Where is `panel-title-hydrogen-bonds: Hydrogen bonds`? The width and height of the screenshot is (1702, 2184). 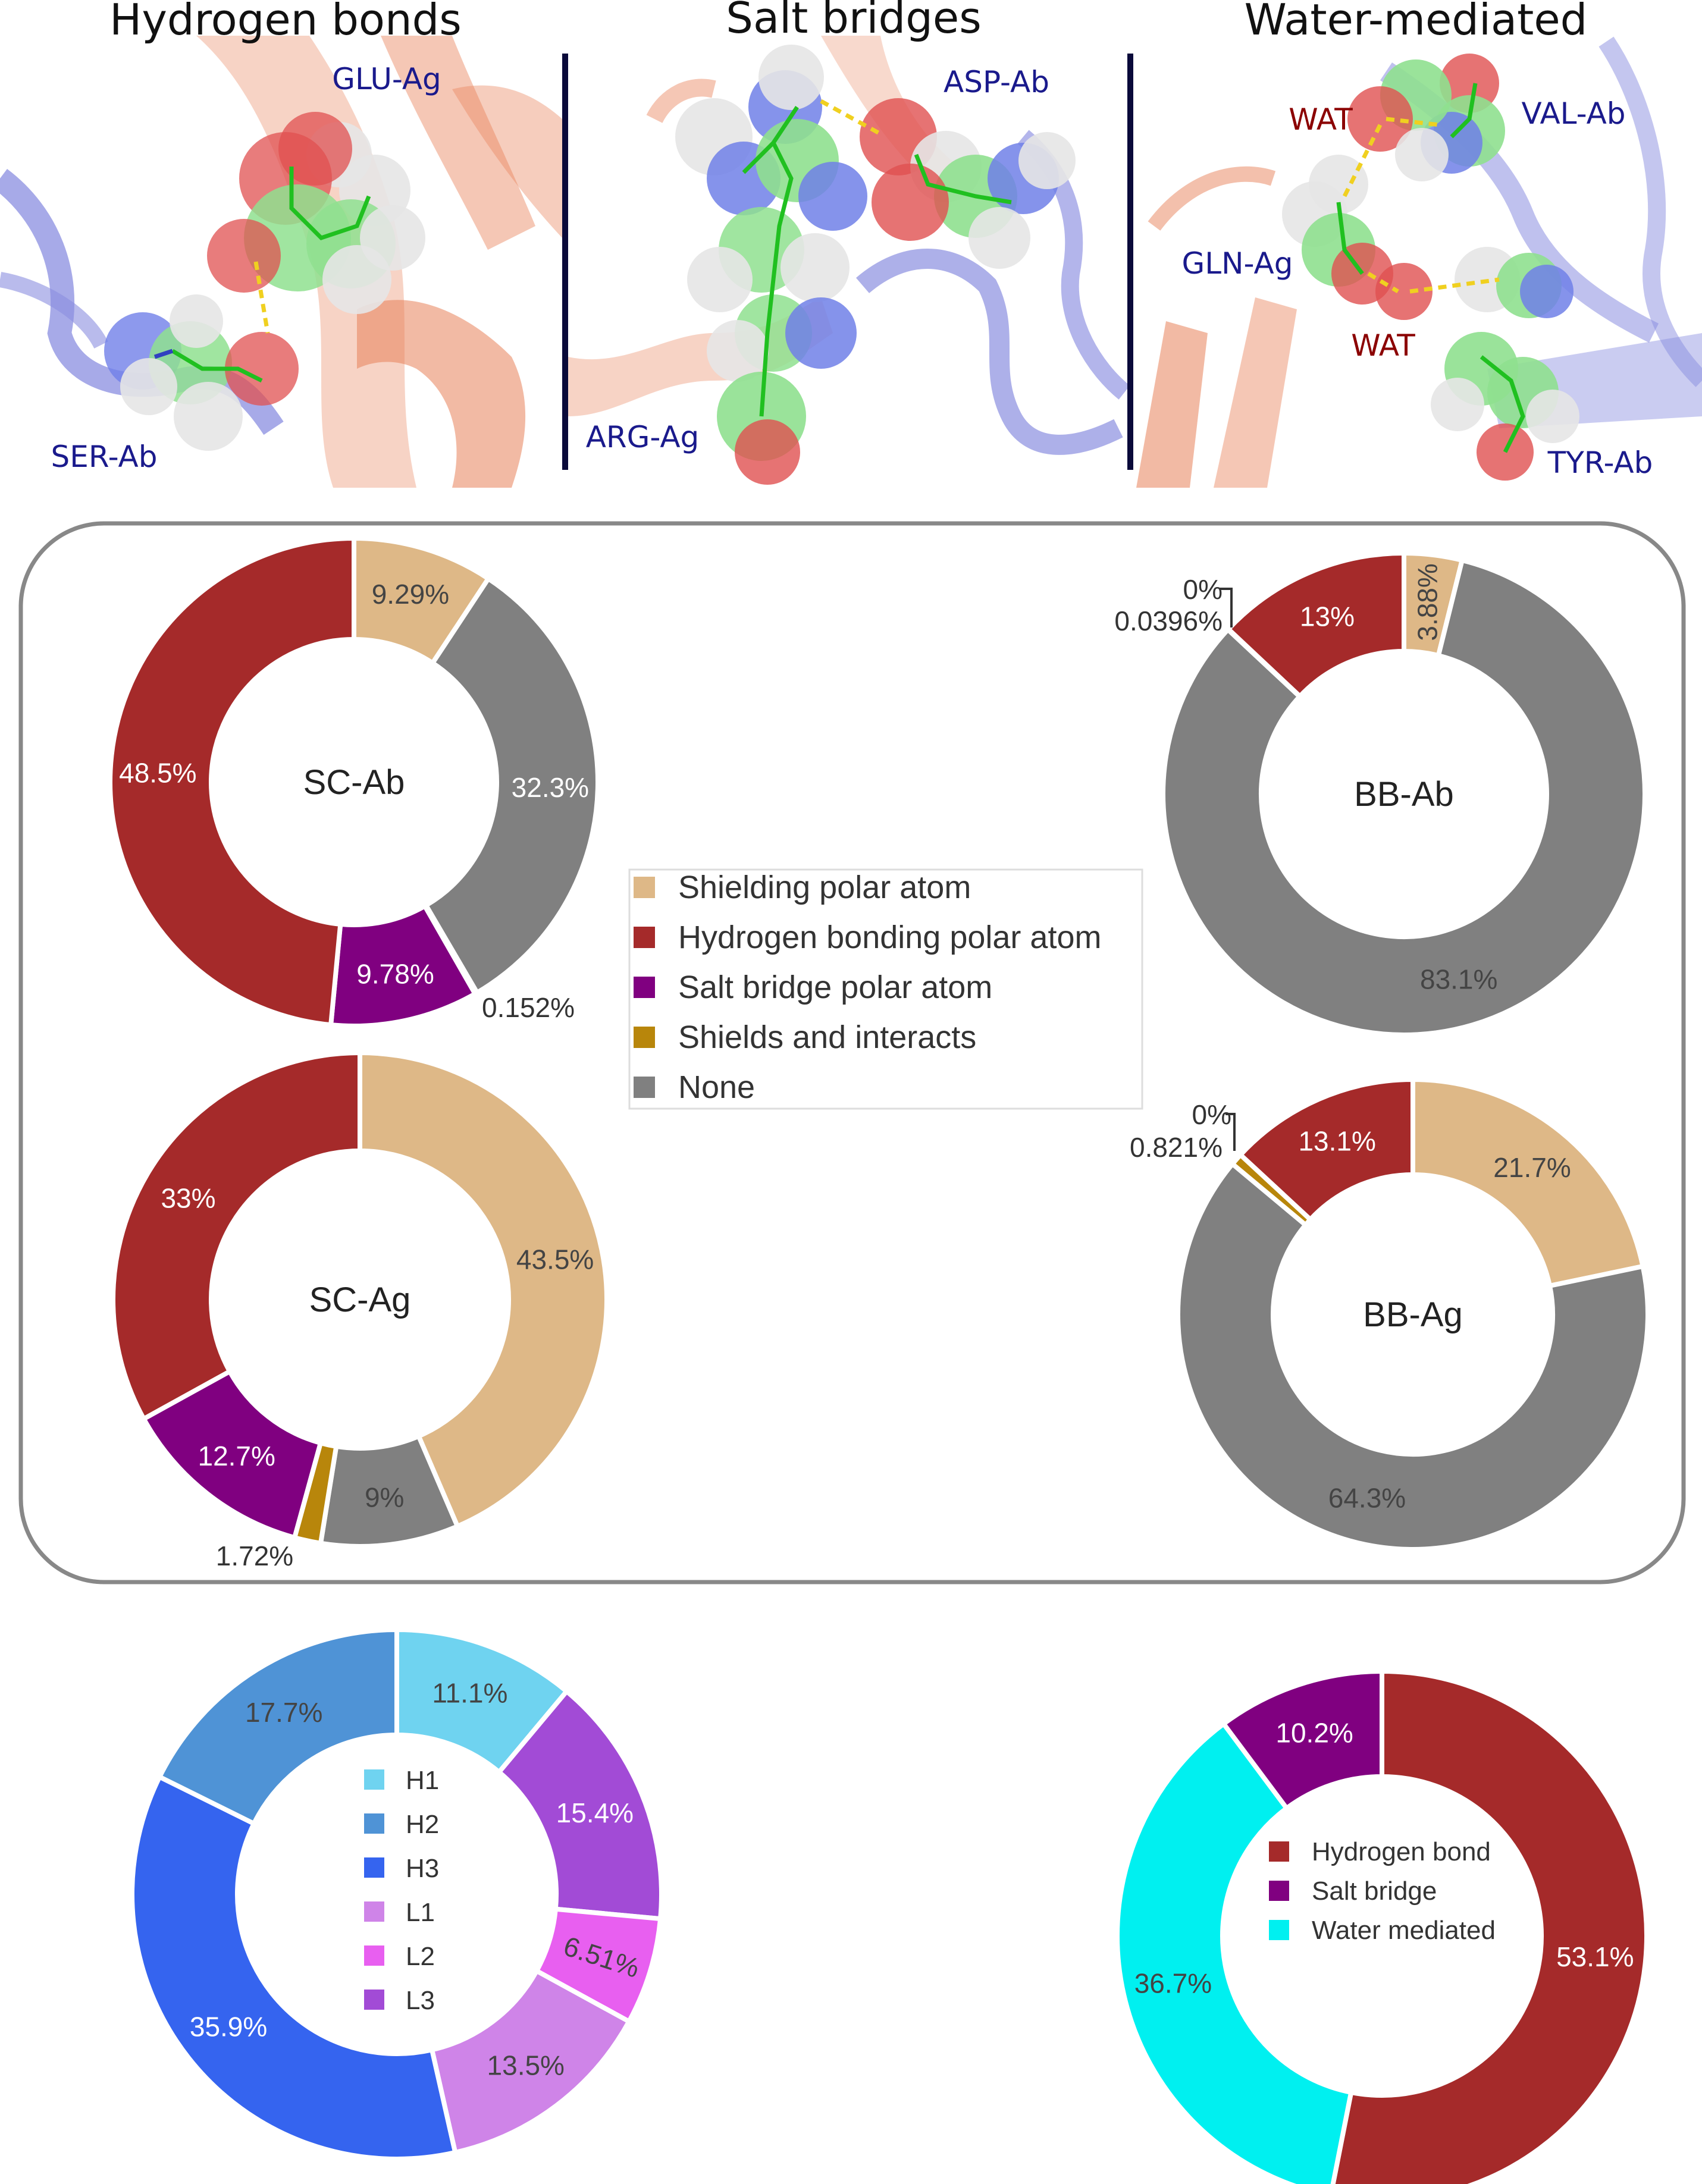
panel-title-hydrogen-bonds: Hydrogen bonds is located at coordinates (285, 22).